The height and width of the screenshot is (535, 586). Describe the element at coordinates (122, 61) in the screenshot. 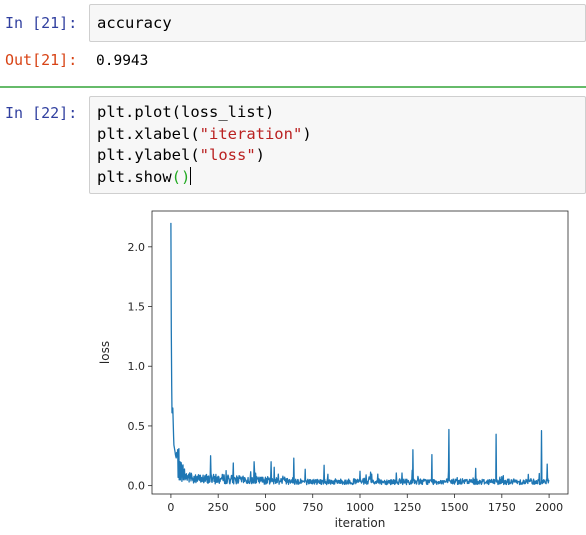

I see `cell-21-output: 0.9943` at that location.